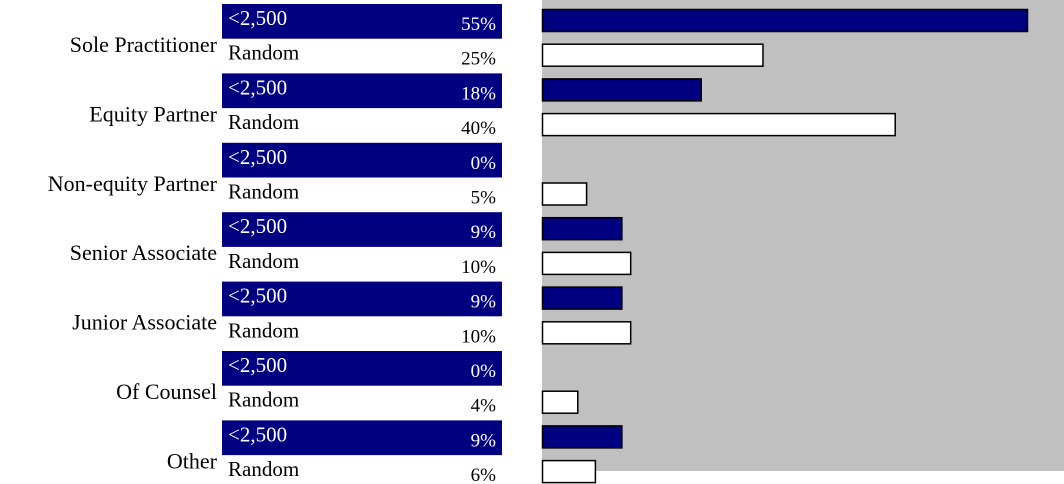 This screenshot has height=484, width=1064. I want to click on data-label: 25%, so click(478, 59).